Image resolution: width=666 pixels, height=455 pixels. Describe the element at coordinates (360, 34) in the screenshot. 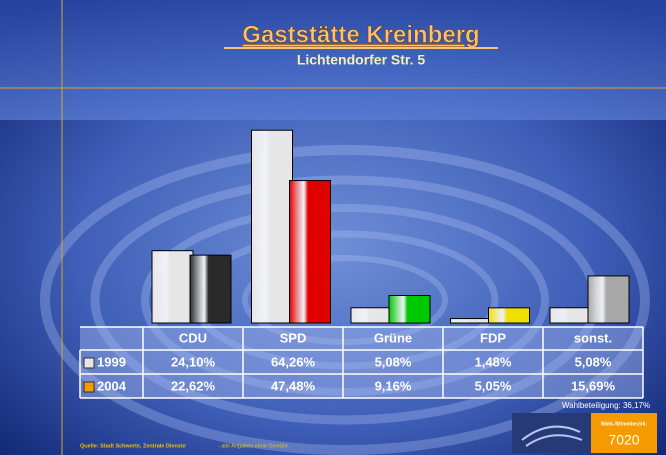

I see `chart-title: Gaststätte Kreinberg` at that location.